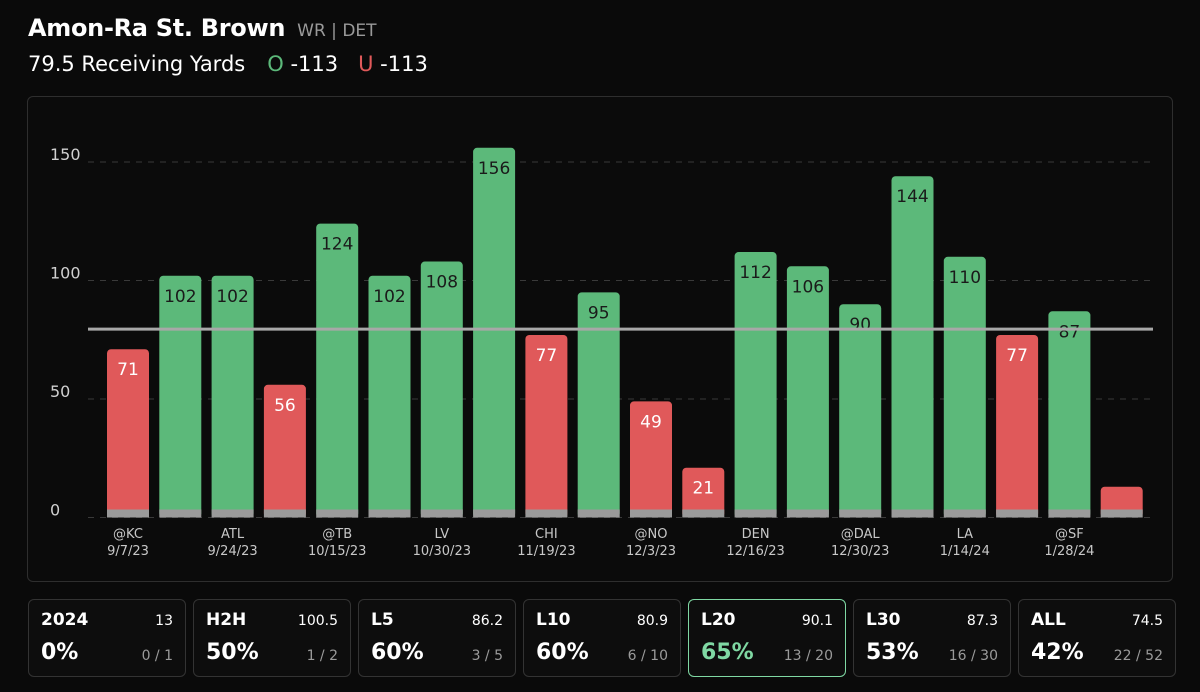 The image size is (1200, 692). Describe the element at coordinates (1069, 551) in the screenshot. I see `x-tick-date: 1/28/24` at that location.